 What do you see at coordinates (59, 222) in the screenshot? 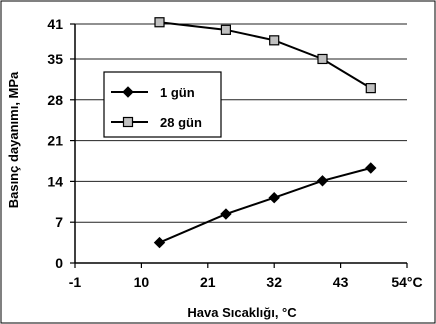
I see `y-tick-label-1: 7` at bounding box center [59, 222].